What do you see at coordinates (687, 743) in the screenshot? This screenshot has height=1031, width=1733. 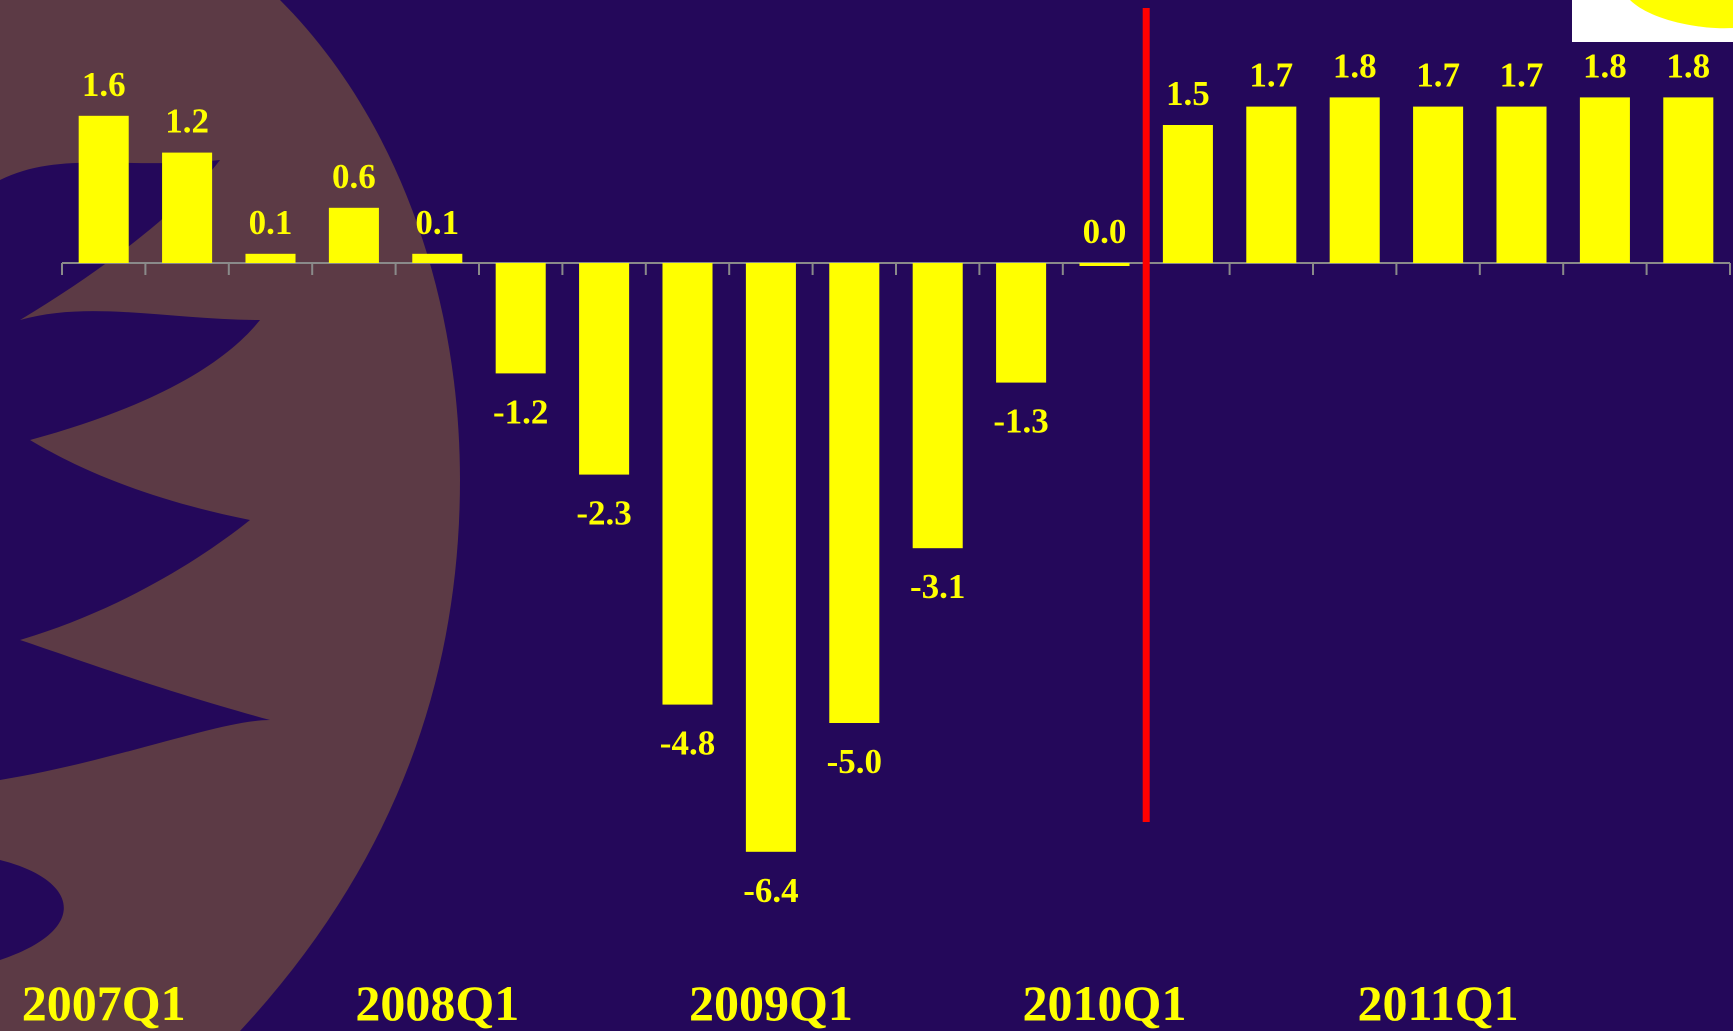 I see `value-label: -4.8` at bounding box center [687, 743].